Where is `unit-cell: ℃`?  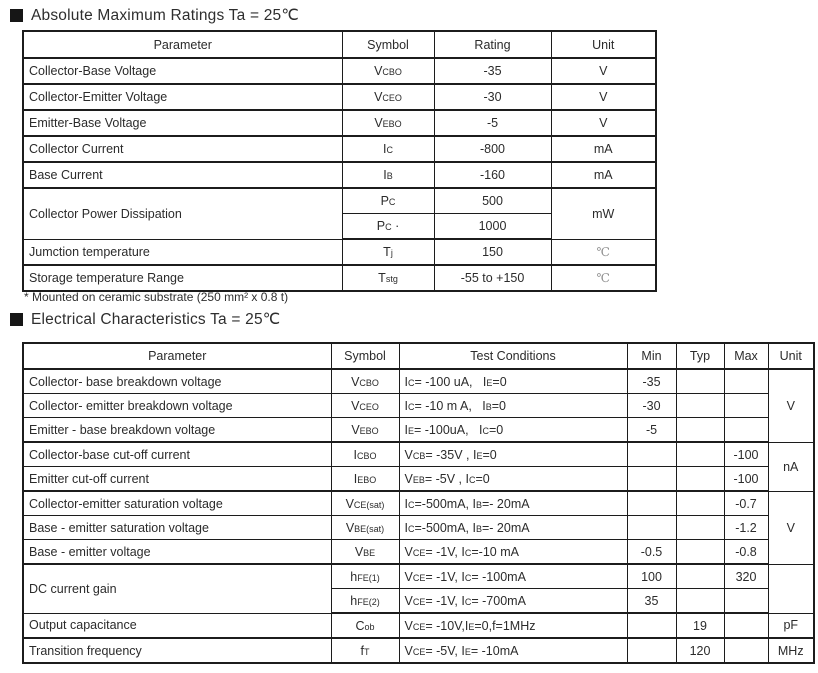
unit-cell: ℃ is located at coordinates (603, 278).